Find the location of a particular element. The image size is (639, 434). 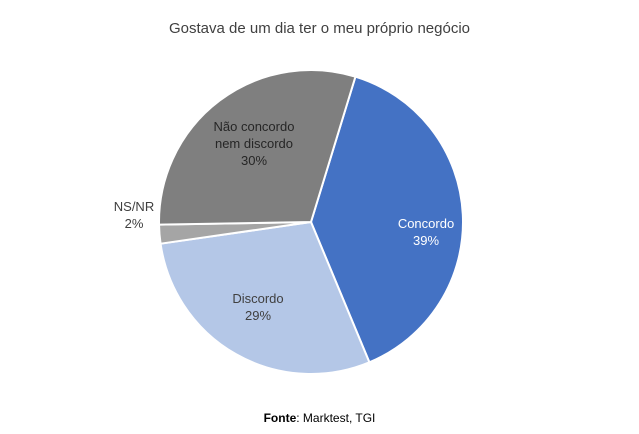

chart-source: Fonte: Marktest, TGI is located at coordinates (319, 418).